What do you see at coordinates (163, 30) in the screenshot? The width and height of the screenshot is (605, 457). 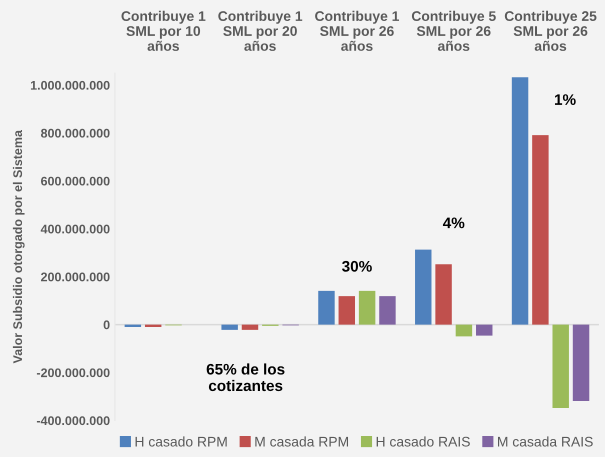 I see `x-tick-label: Contribuye 1 SML por 10 años` at bounding box center [163, 30].